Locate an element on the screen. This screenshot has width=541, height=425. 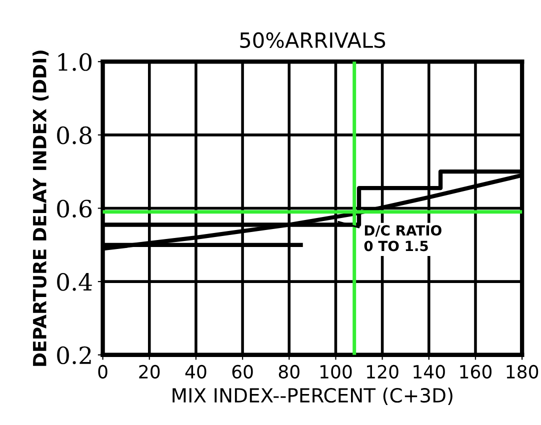
x-tick-label: 20 is located at coordinates (149, 371).